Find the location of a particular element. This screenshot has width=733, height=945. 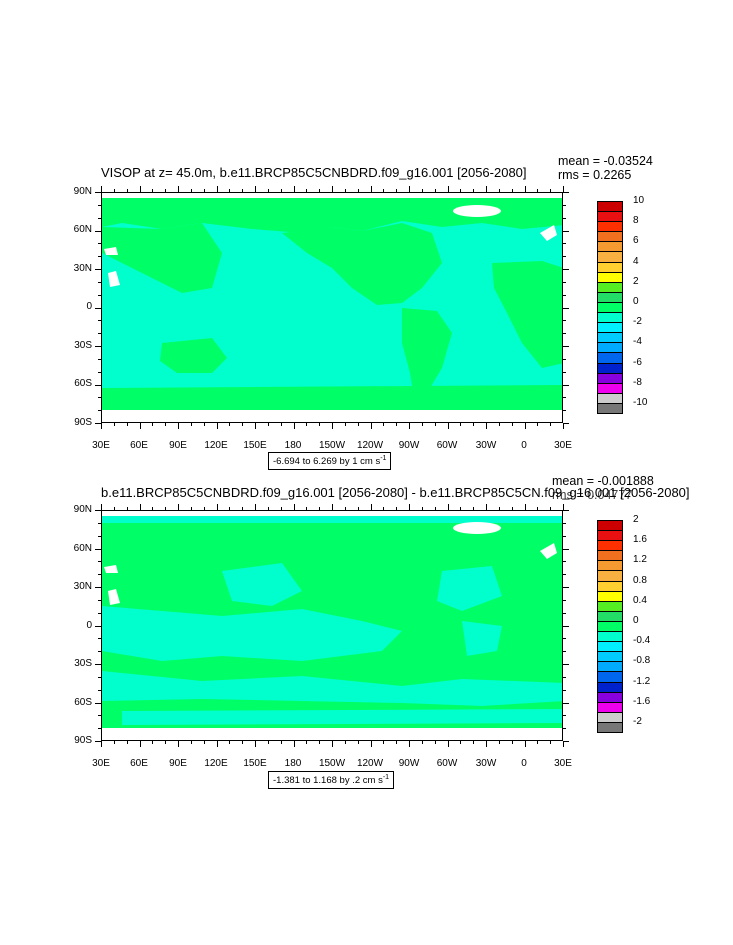

lon-label: 60E is located at coordinates (139, 763).